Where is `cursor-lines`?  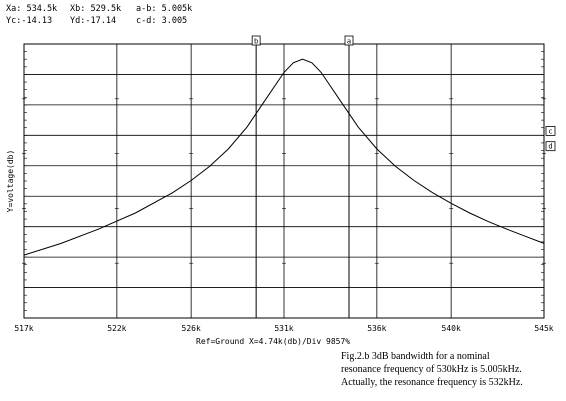
cursor-lines is located at coordinates (302, 178).